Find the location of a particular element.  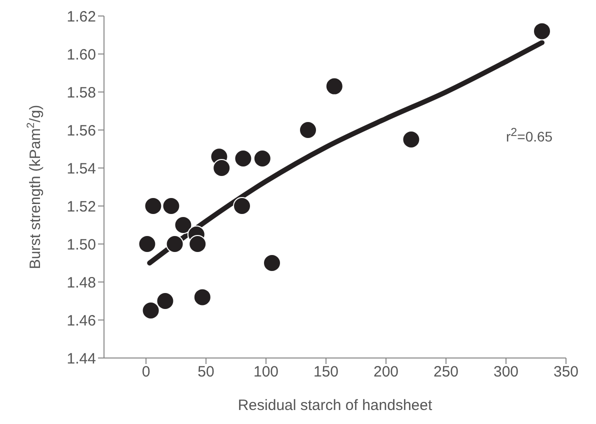

y-tick-label: 1.60 is located at coordinates (81, 55).